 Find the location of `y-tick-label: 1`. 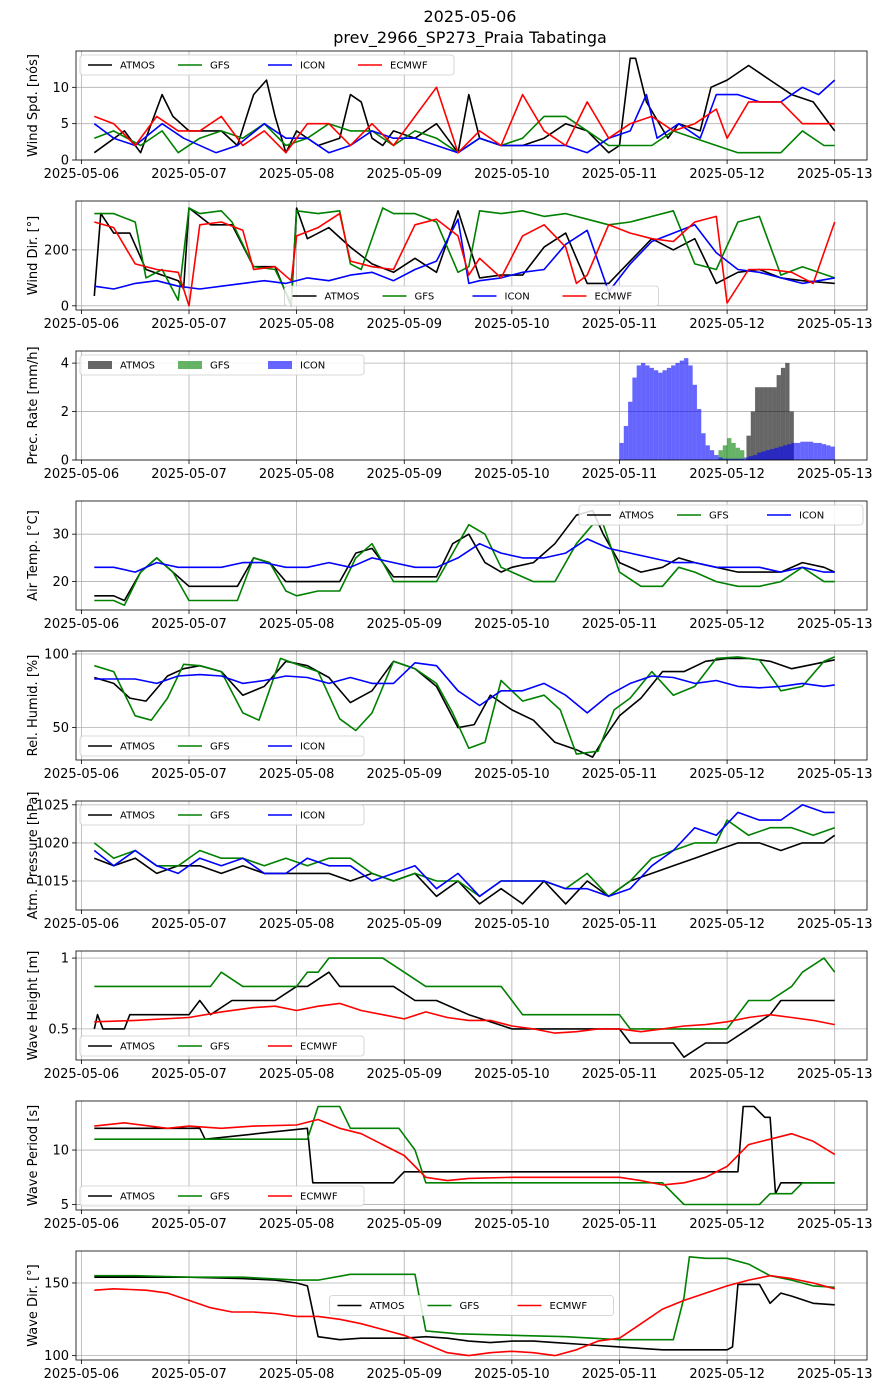

y-tick-label: 1 is located at coordinates (65, 959).